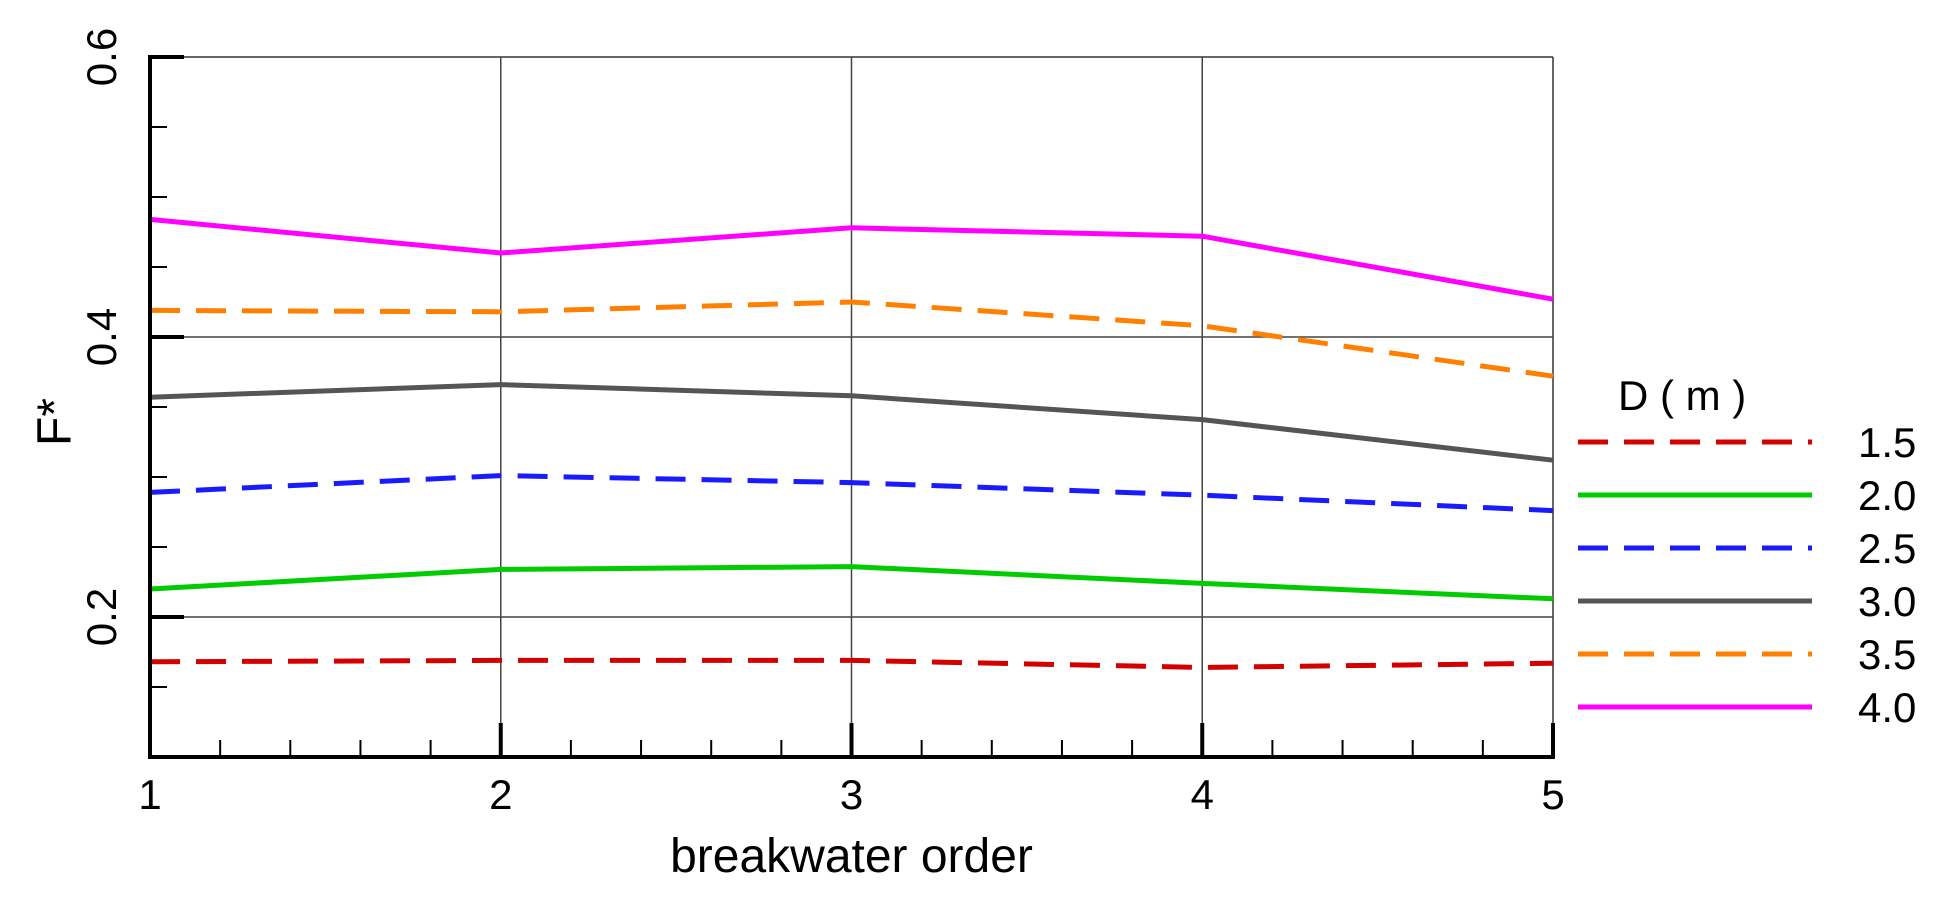  I want to click on y-tick-label: 0.6, so click(101, 57).